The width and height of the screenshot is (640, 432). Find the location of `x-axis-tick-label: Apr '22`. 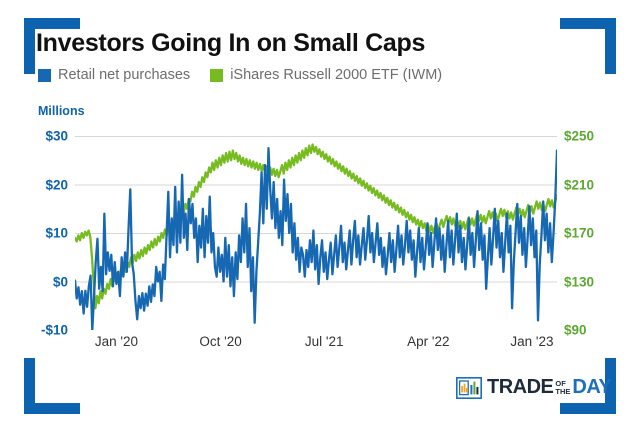

x-axis-tick-label: Apr '22 is located at coordinates (428, 341).